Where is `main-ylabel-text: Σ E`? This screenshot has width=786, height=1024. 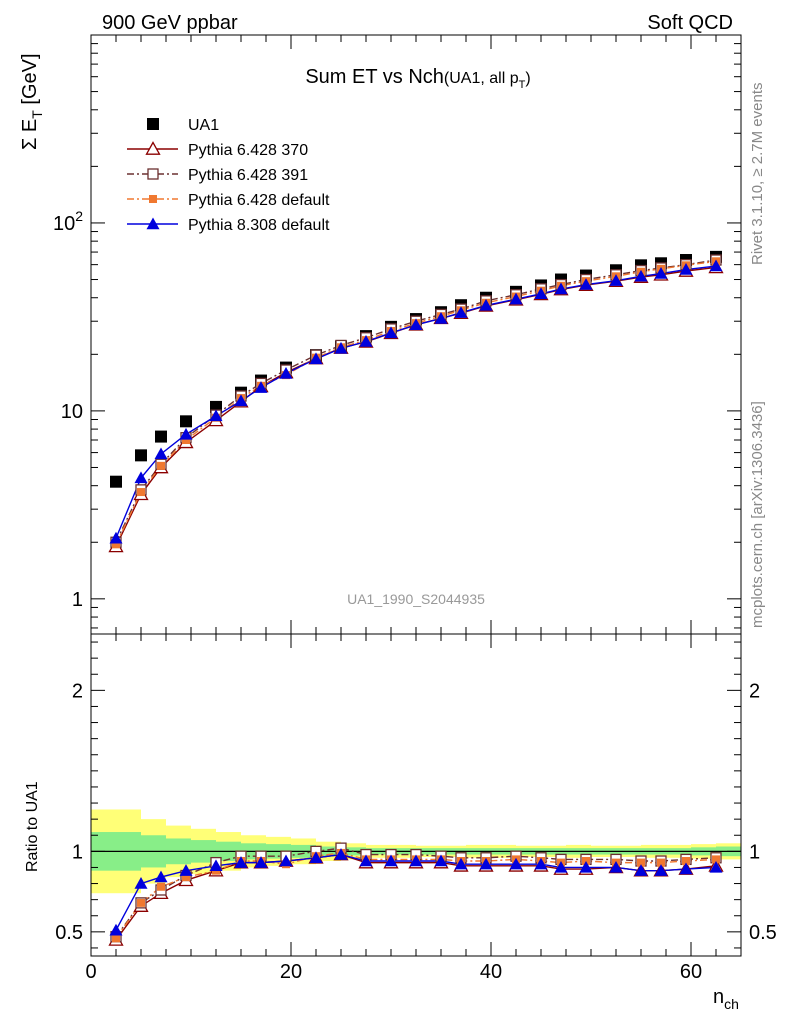
main-ylabel-text: Σ E is located at coordinates (30, 134).